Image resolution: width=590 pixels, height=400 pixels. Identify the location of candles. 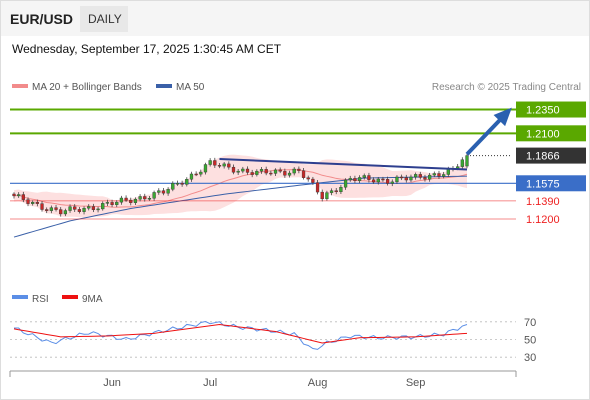
(240, 185).